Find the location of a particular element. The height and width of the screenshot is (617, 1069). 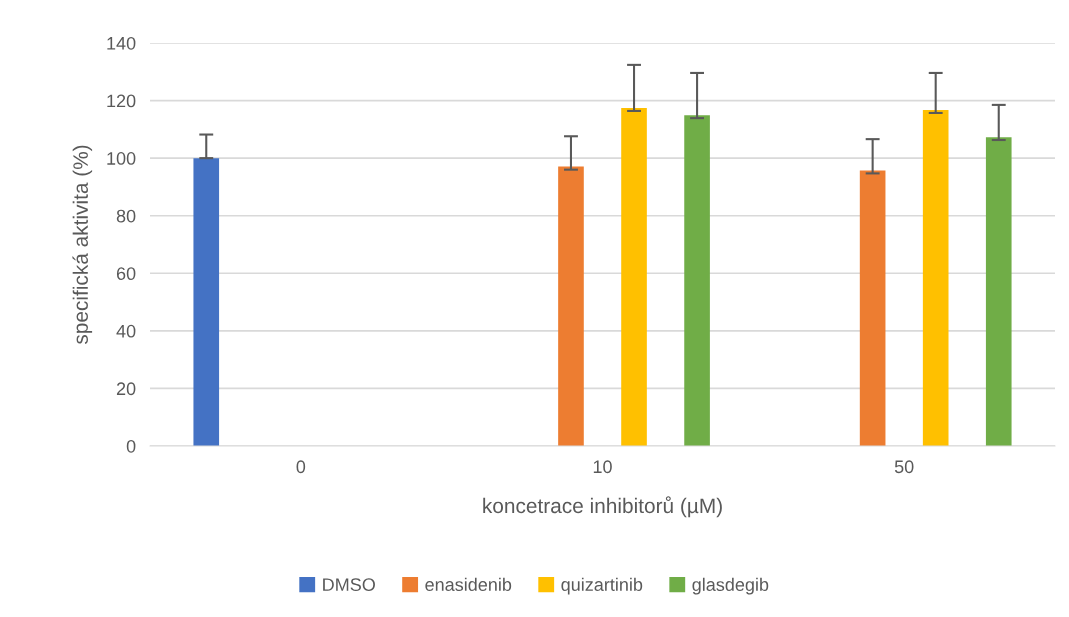

legend-label: enasidenib is located at coordinates (468, 584).